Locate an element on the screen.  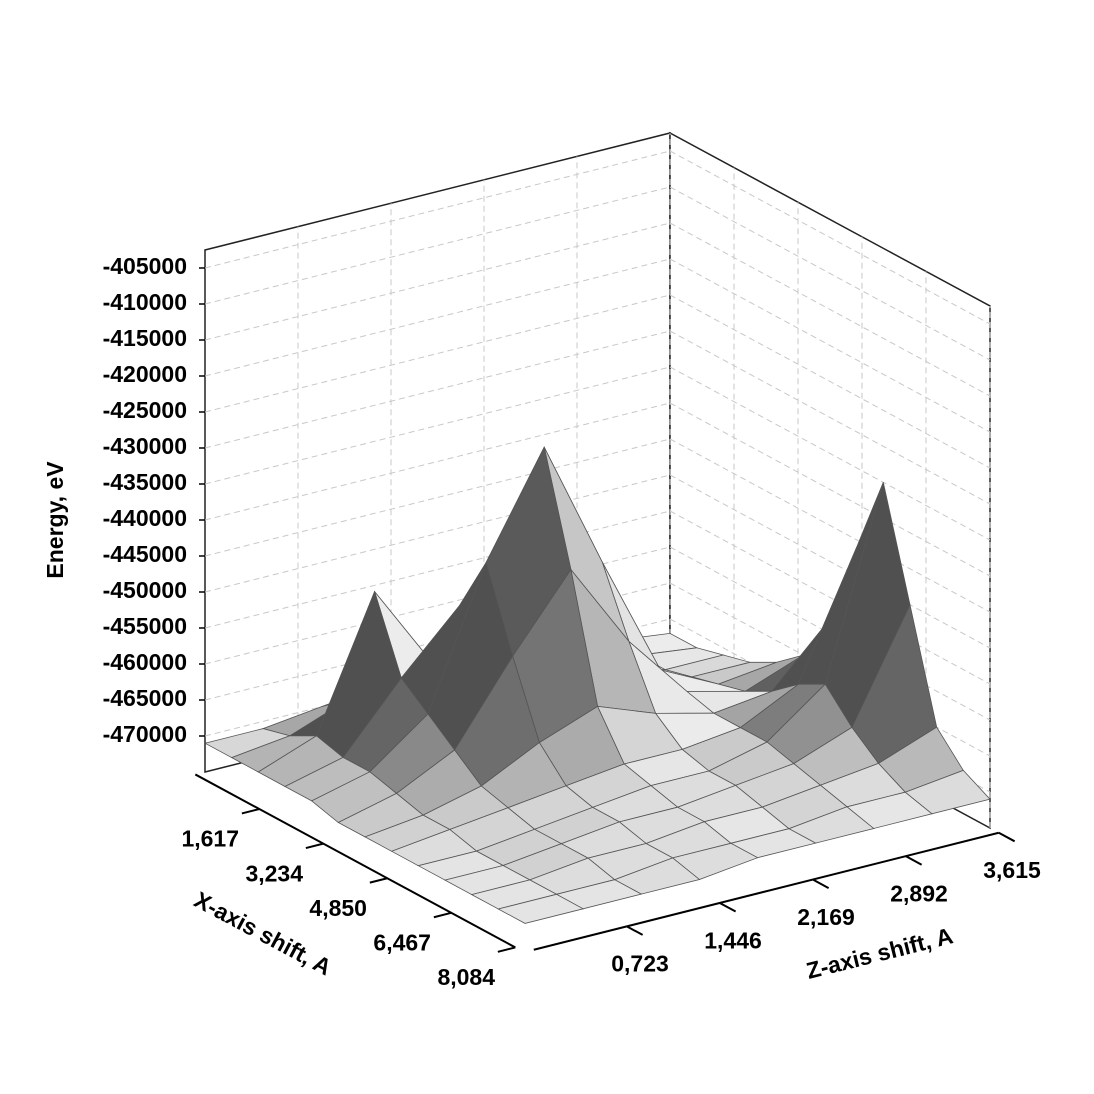
y-tick-label: 2,169 is located at coordinates (826, 917).